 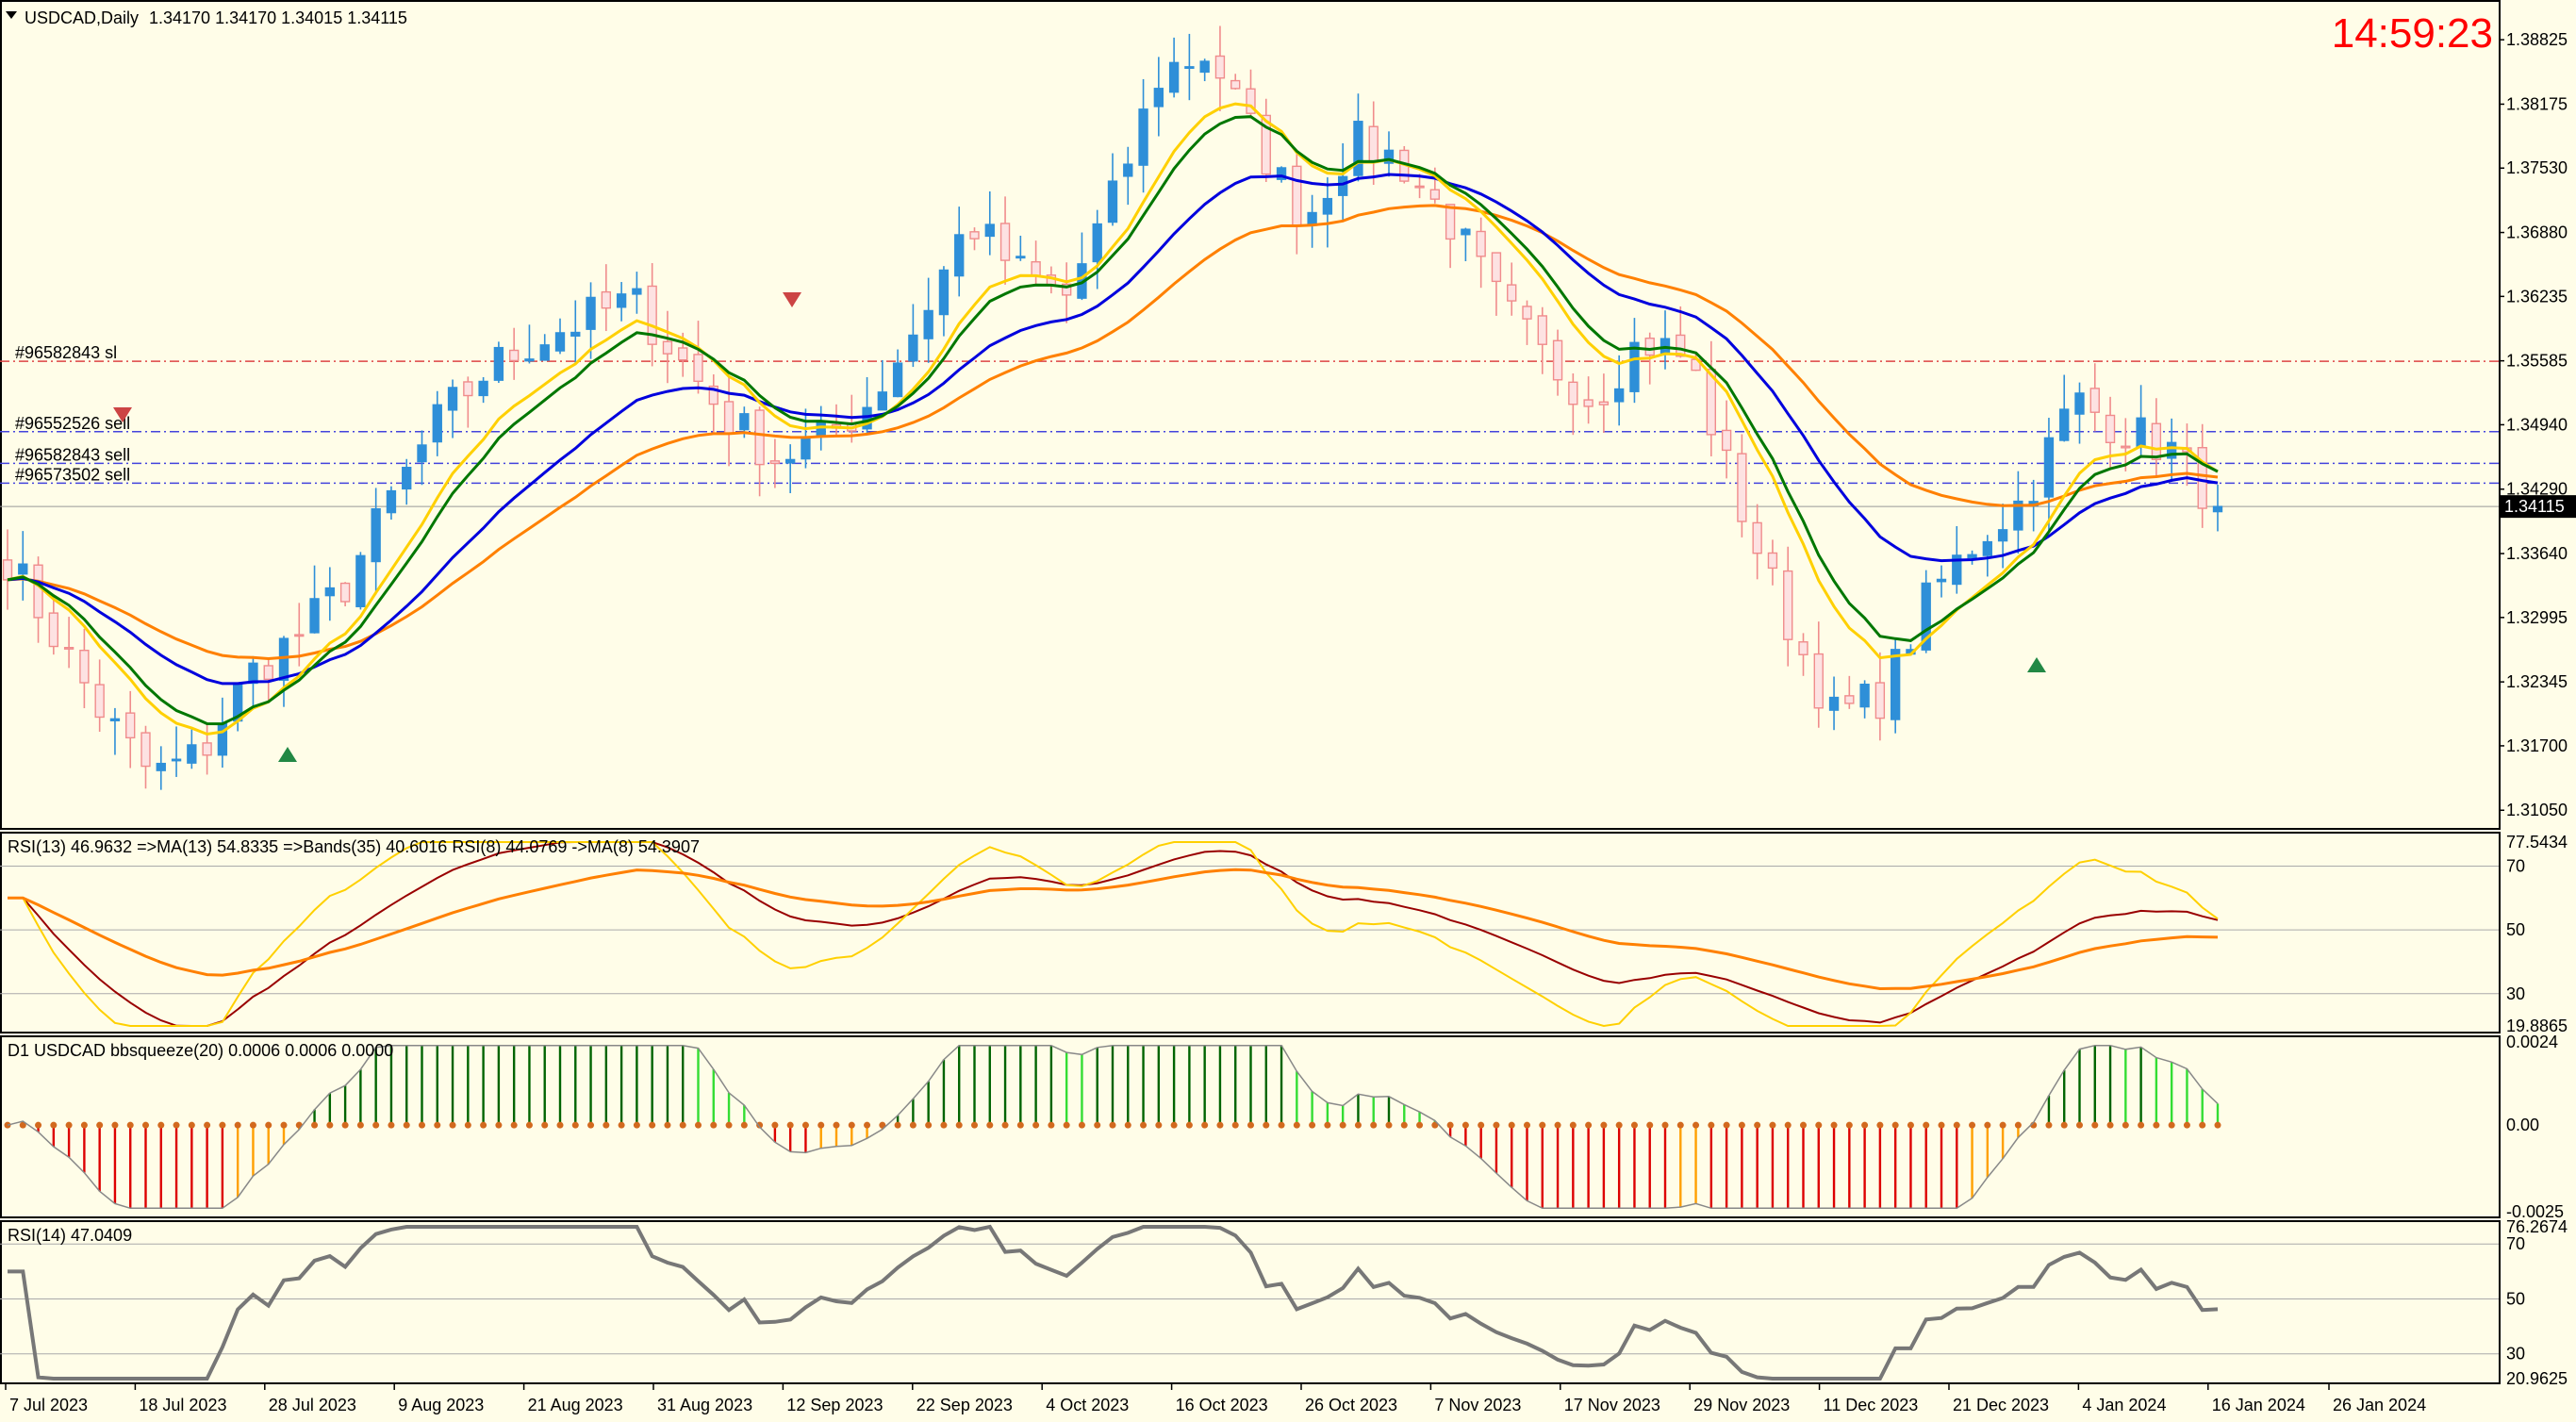 I want to click on rsi-bands-indicator: 77.5434 70 50 30 19.8865, so click(x=1284, y=934).